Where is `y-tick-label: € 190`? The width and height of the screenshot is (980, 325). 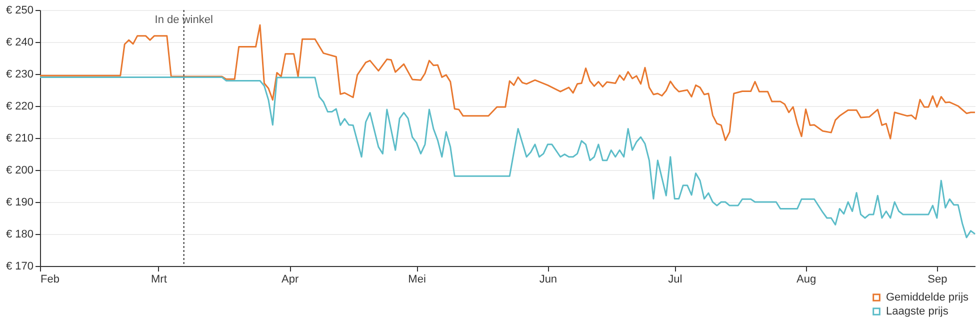
y-tick-label: € 190 is located at coordinates (20, 202).